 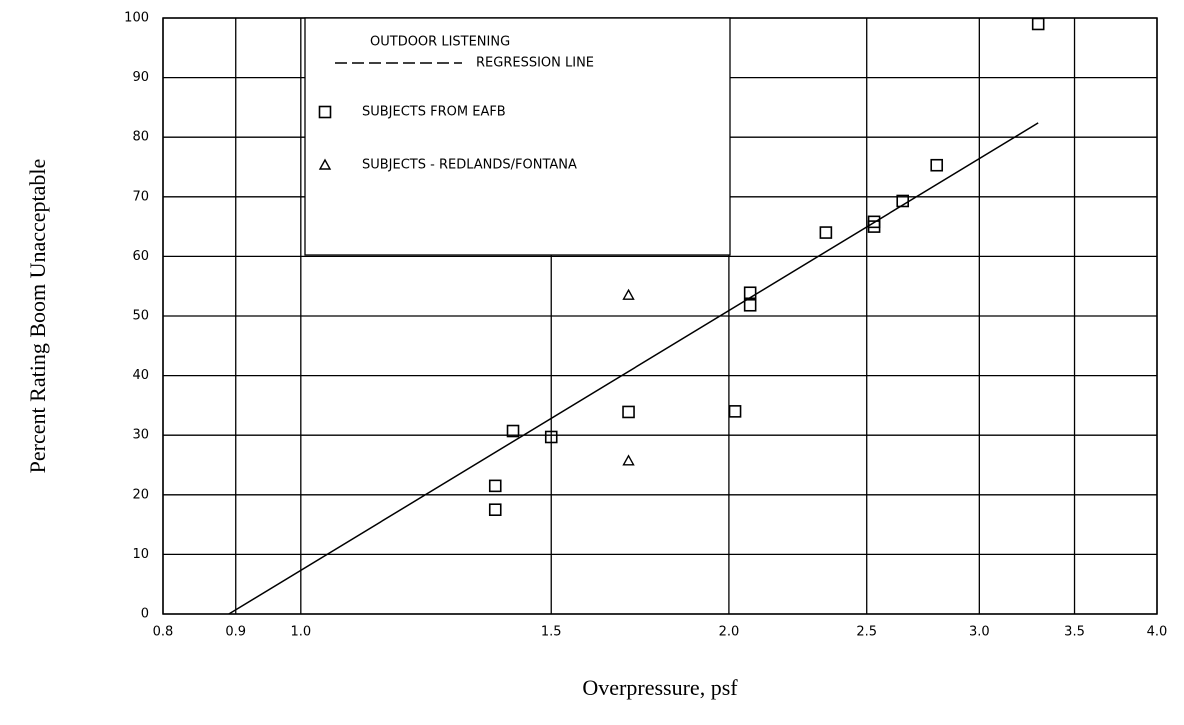 What do you see at coordinates (434, 112) in the screenshot?
I see `legend-label: SUBJECTS FROM EAFB` at bounding box center [434, 112].